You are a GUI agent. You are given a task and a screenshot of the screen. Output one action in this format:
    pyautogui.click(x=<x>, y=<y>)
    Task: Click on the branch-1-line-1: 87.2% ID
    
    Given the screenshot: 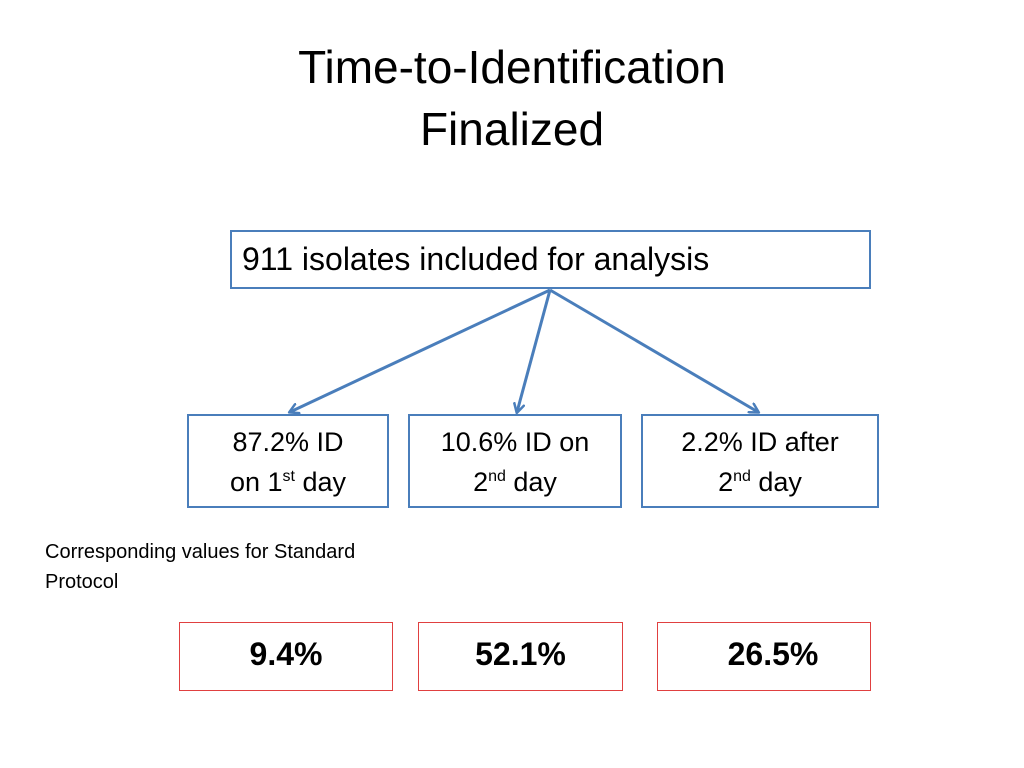 What is the action you would take?
    pyautogui.click(x=288, y=442)
    